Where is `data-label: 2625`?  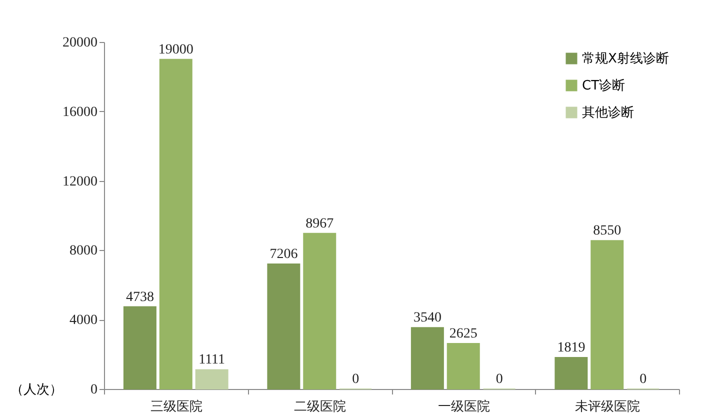
data-label: 2625 is located at coordinates (463, 334).